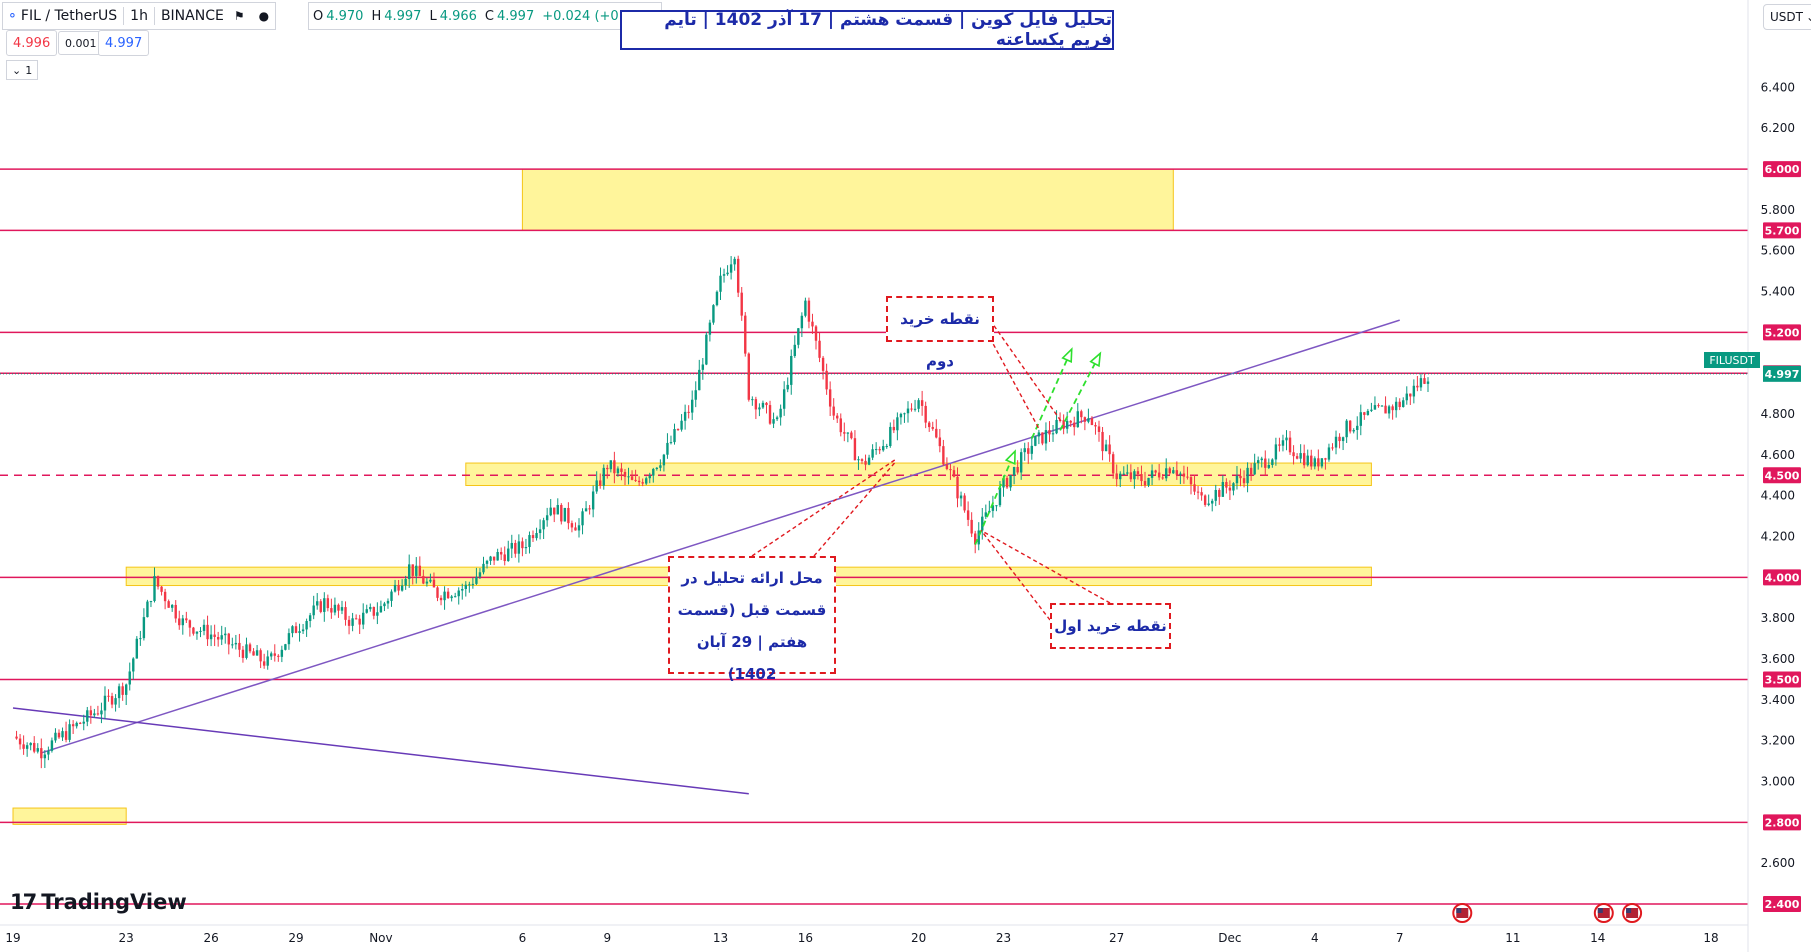 This screenshot has width=1811, height=952. Describe the element at coordinates (1400, 938) in the screenshot. I see `x-tick-label: 7` at that location.